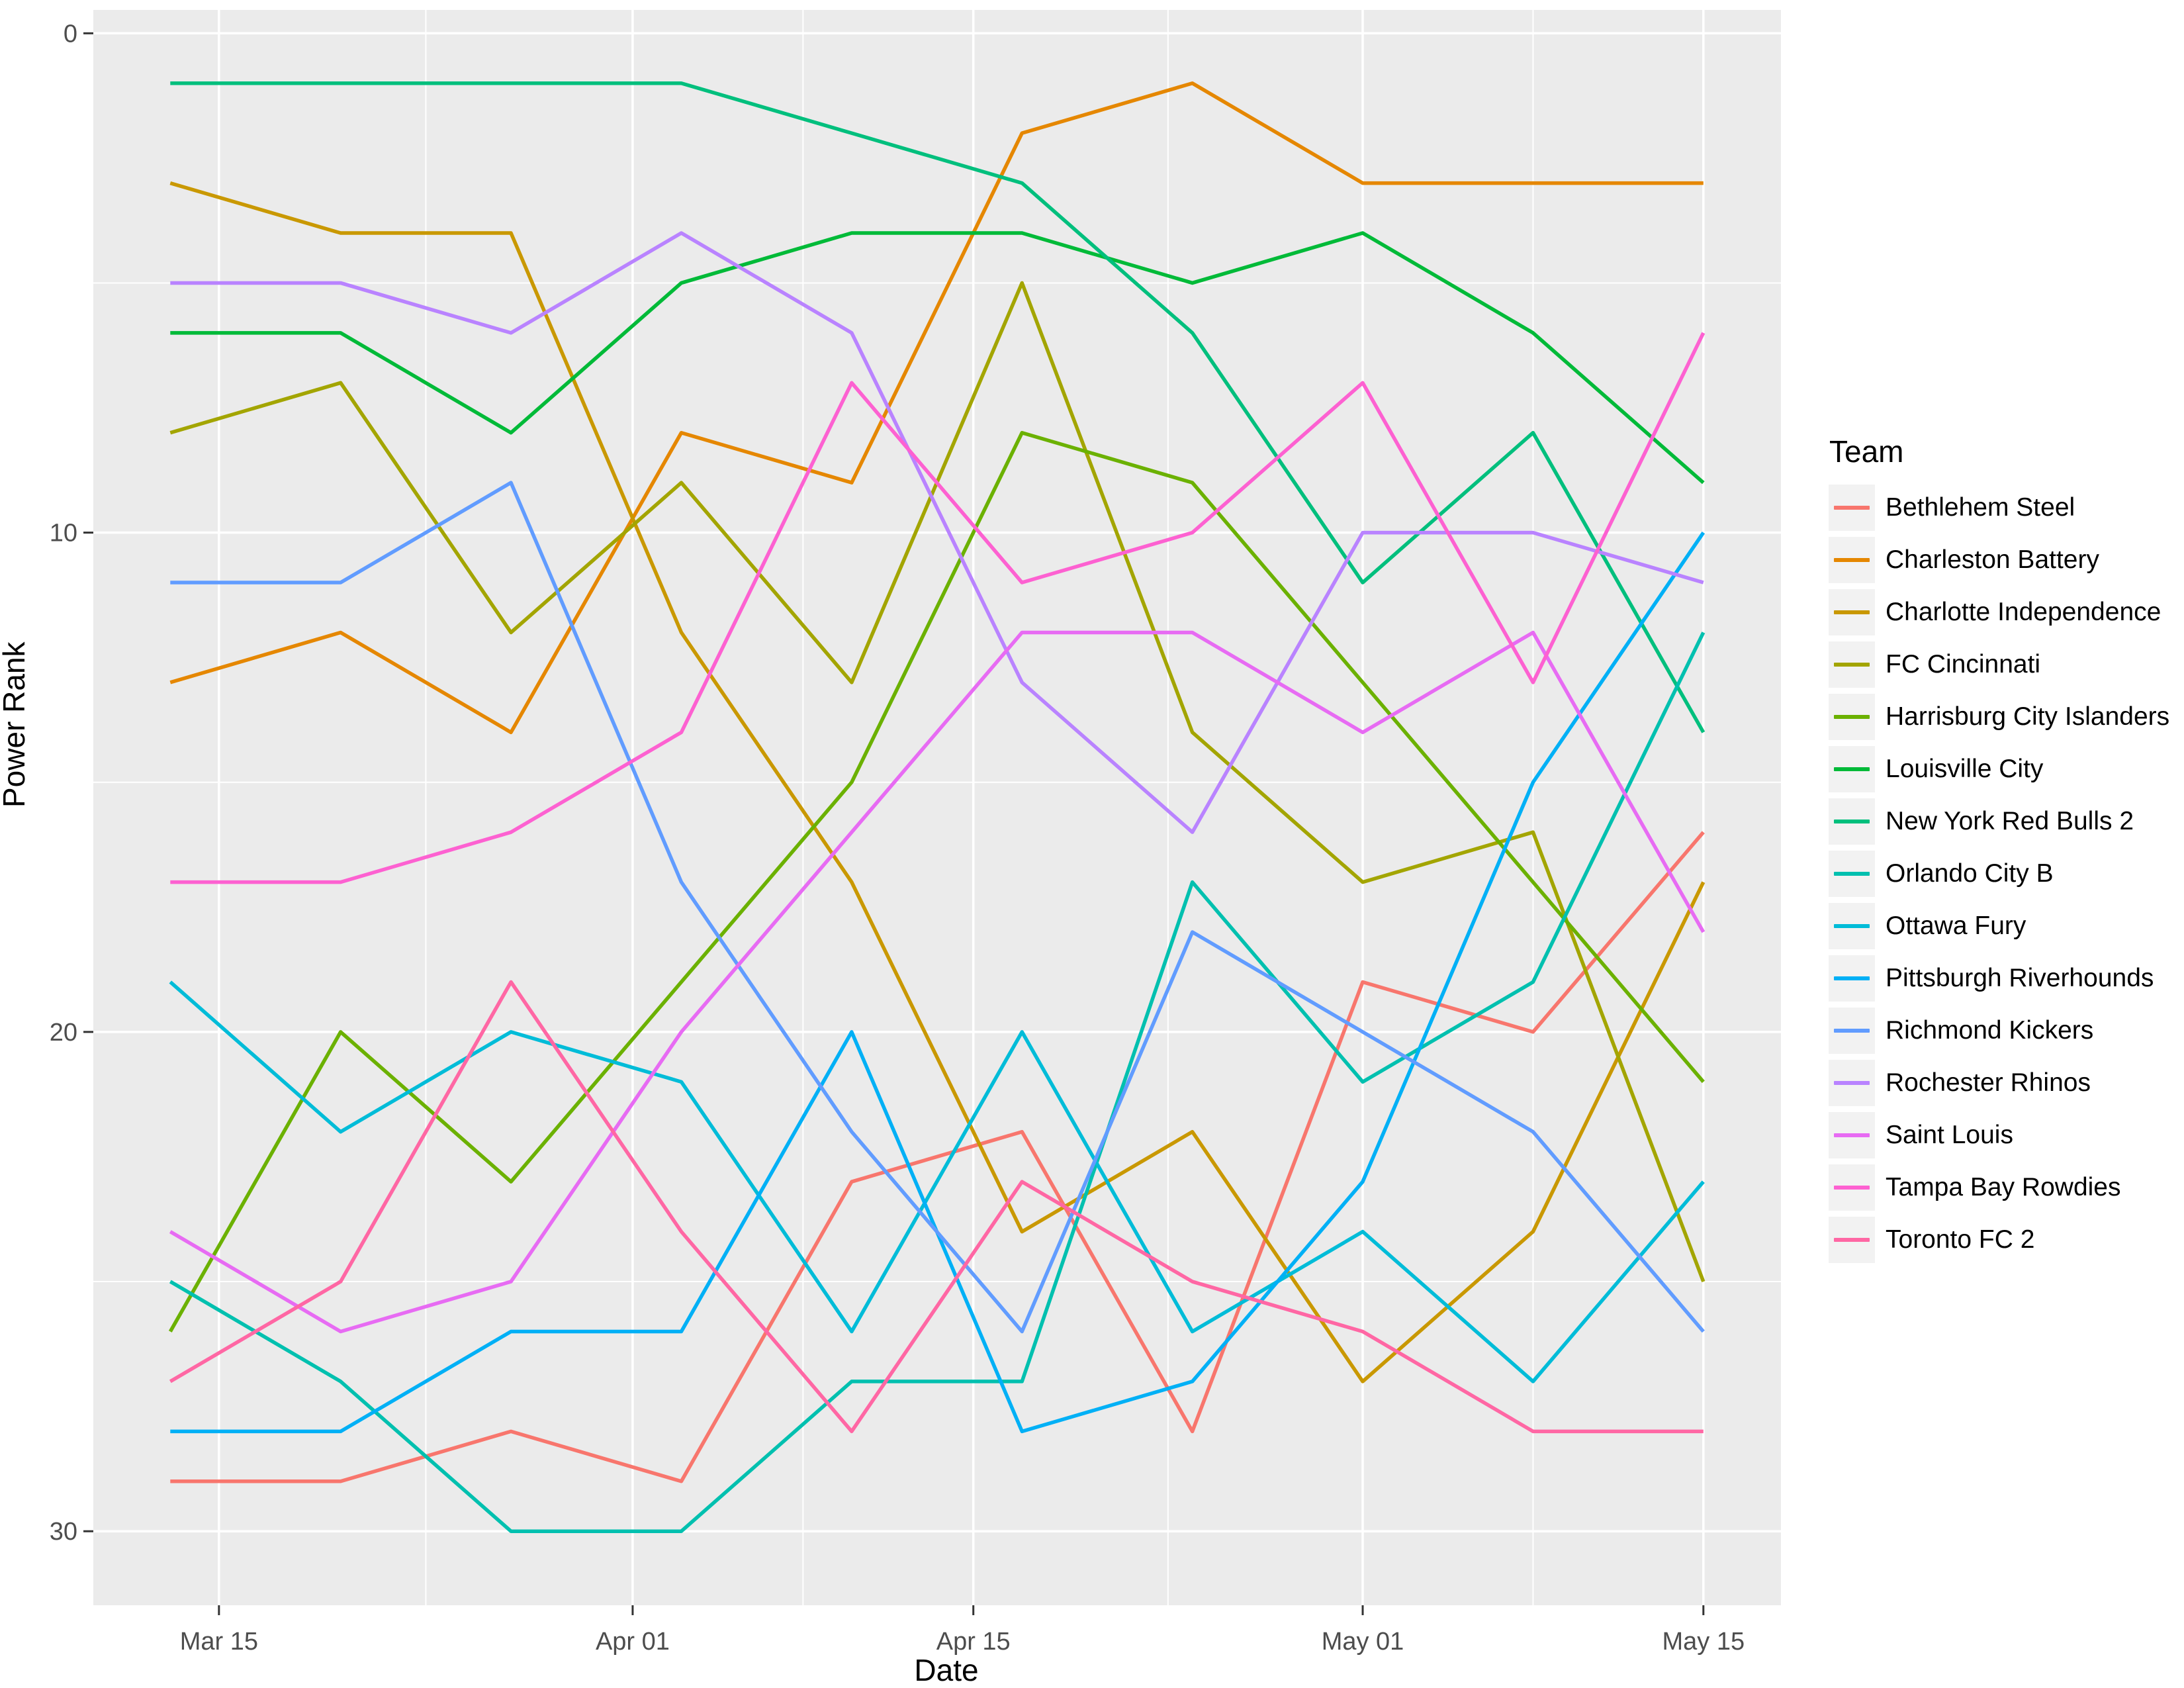 The height and width of the screenshot is (1688, 2184). I want to click on legend-item-saint-louis: Saint Louis, so click(1999, 1135).